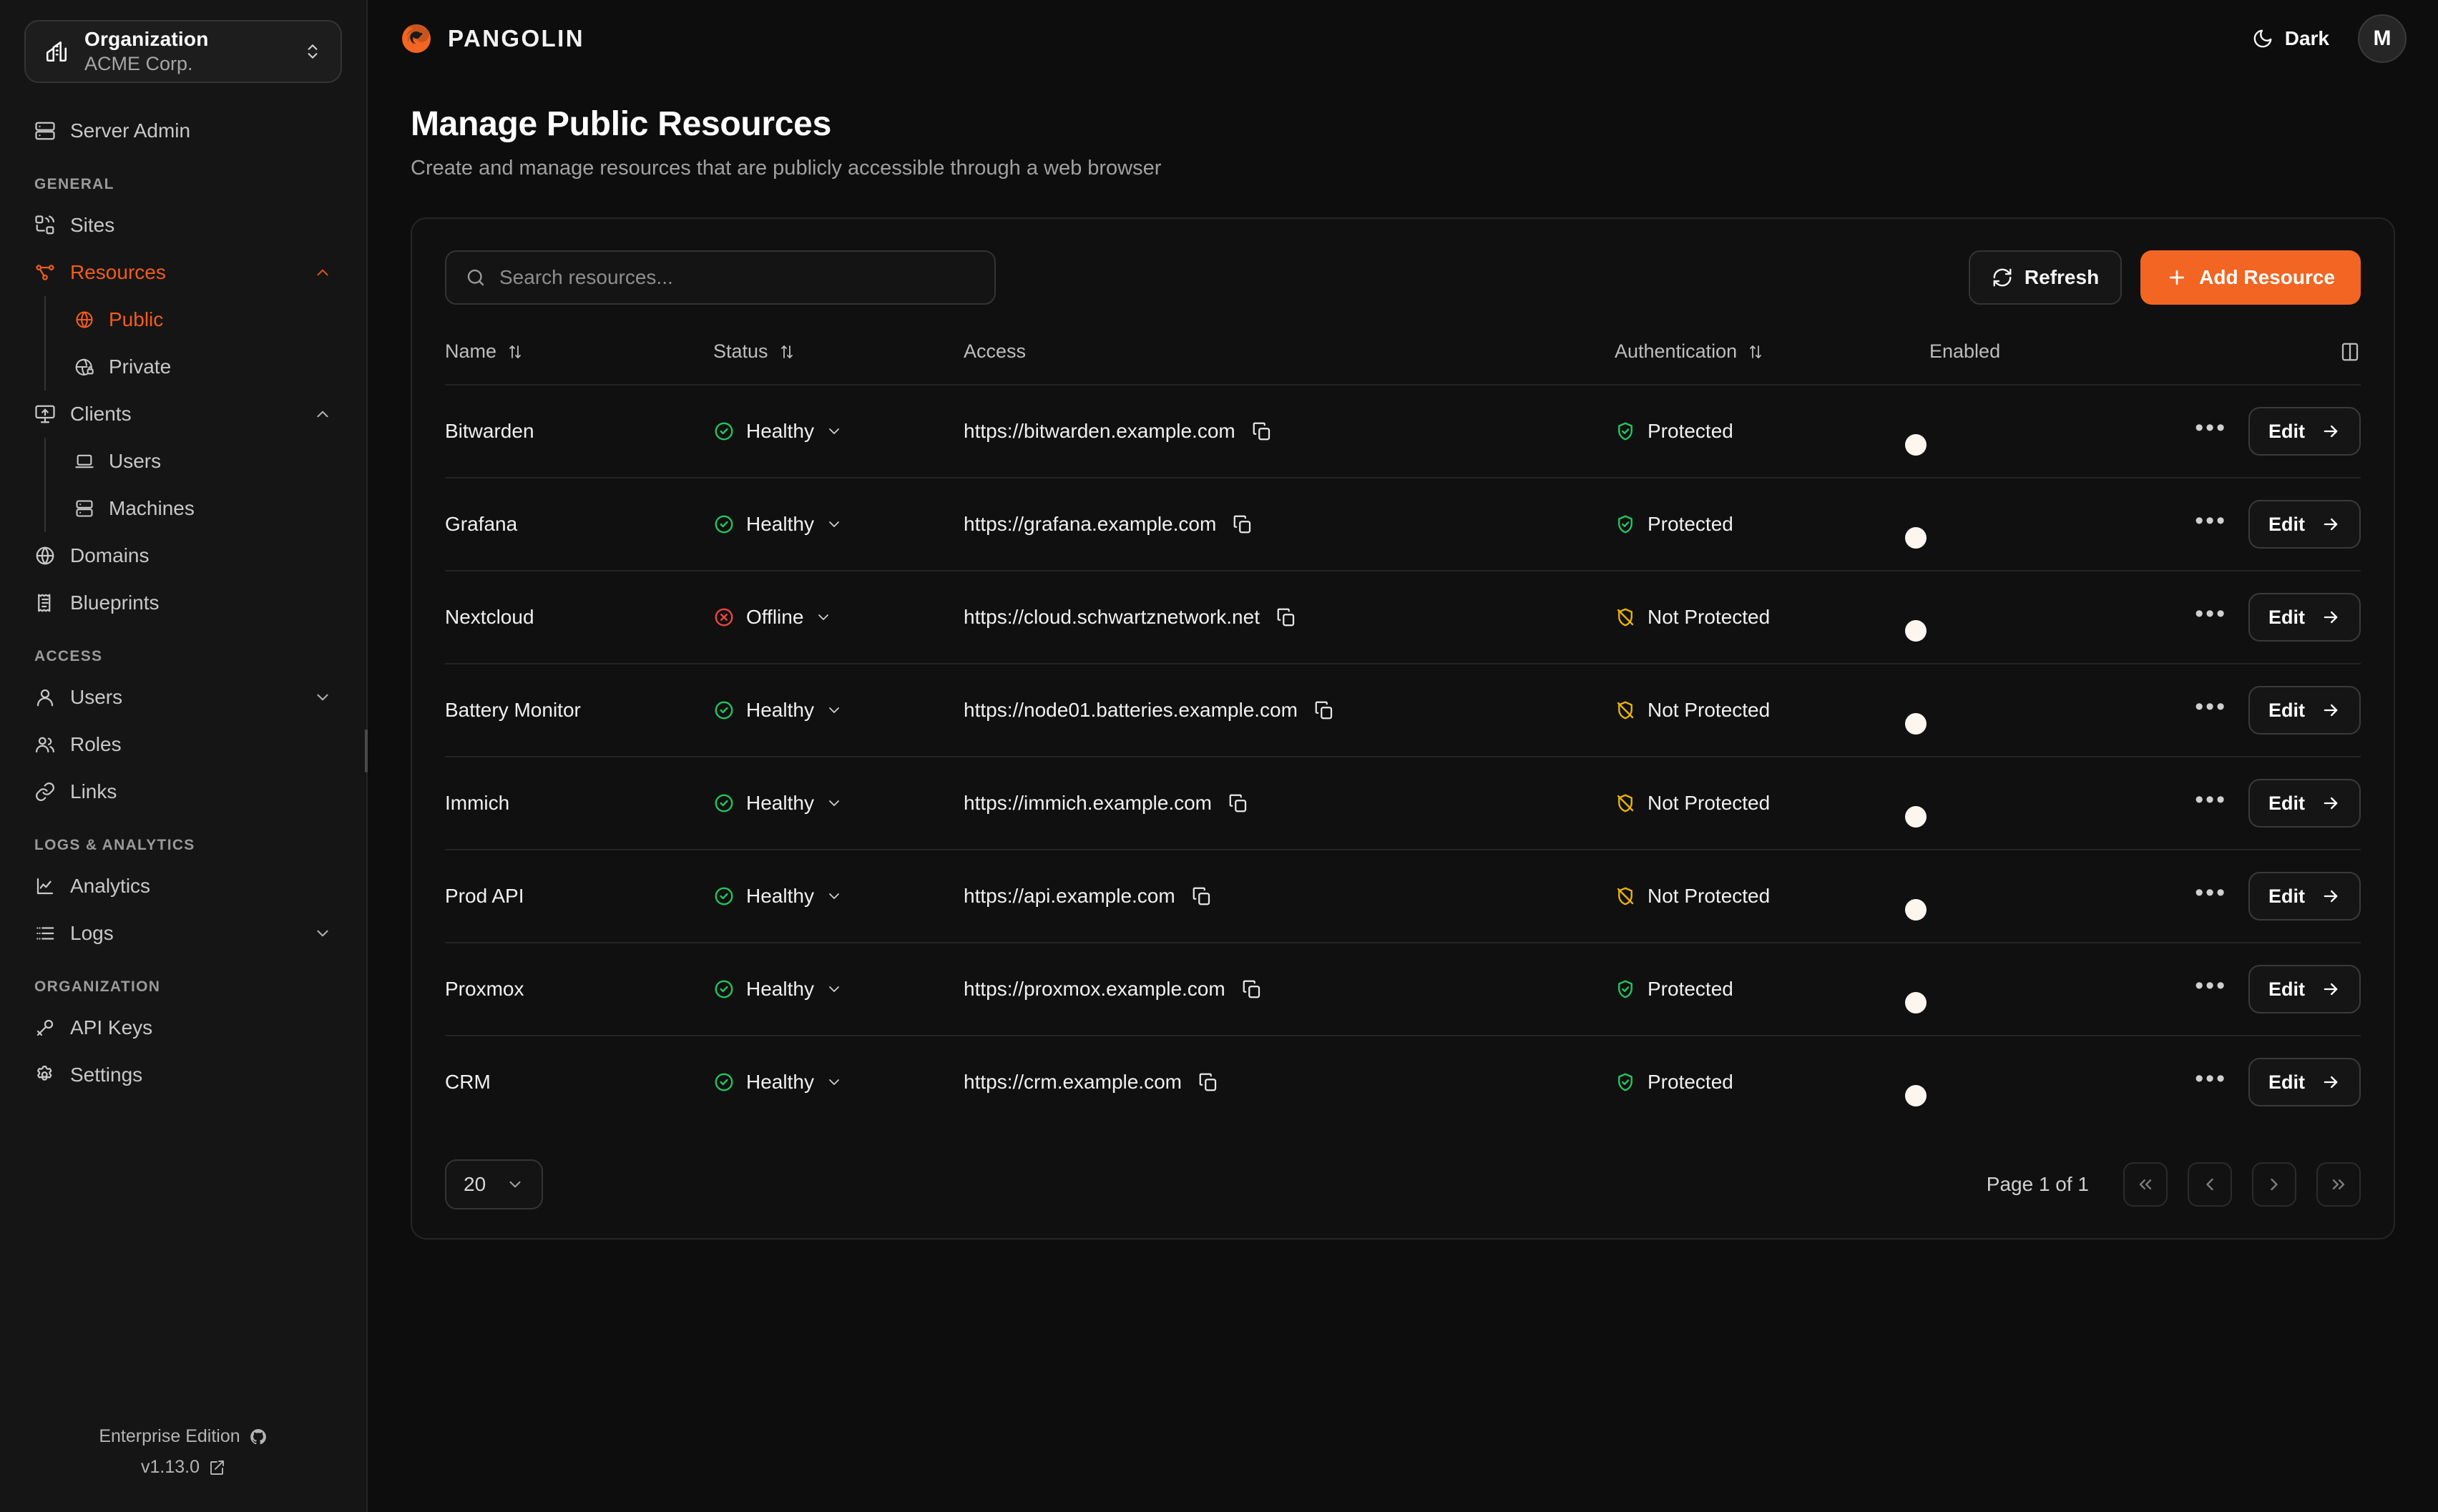  What do you see at coordinates (737, 277) in the screenshot?
I see `search-input` at bounding box center [737, 277].